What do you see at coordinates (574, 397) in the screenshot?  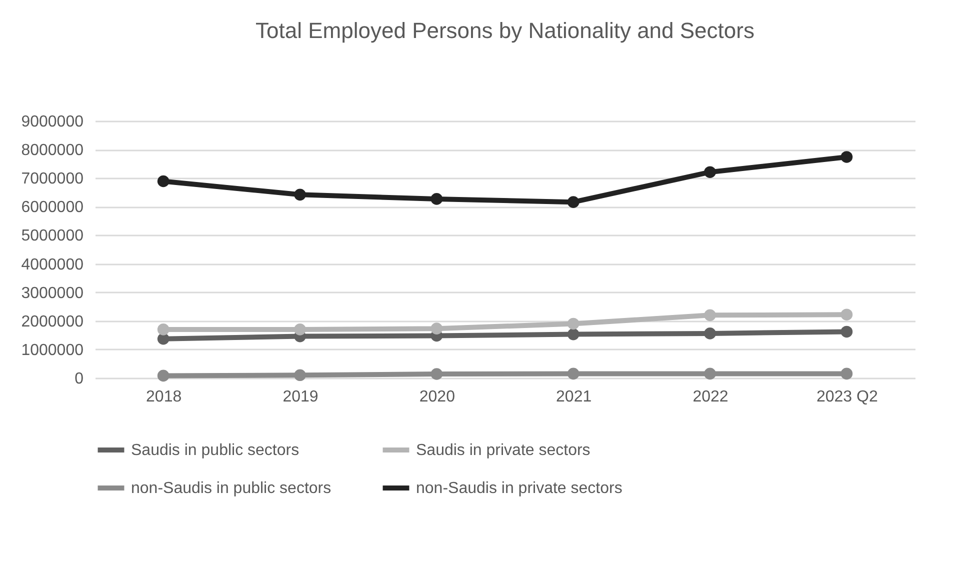 I see `x-tick-label: 2021` at bounding box center [574, 397].